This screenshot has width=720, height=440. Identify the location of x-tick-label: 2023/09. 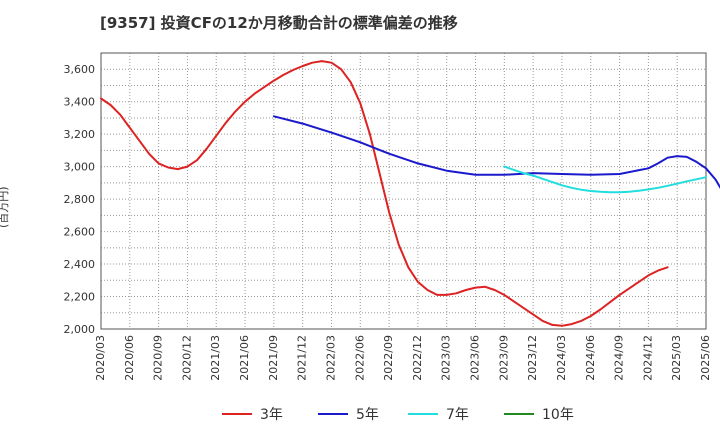
(503, 358).